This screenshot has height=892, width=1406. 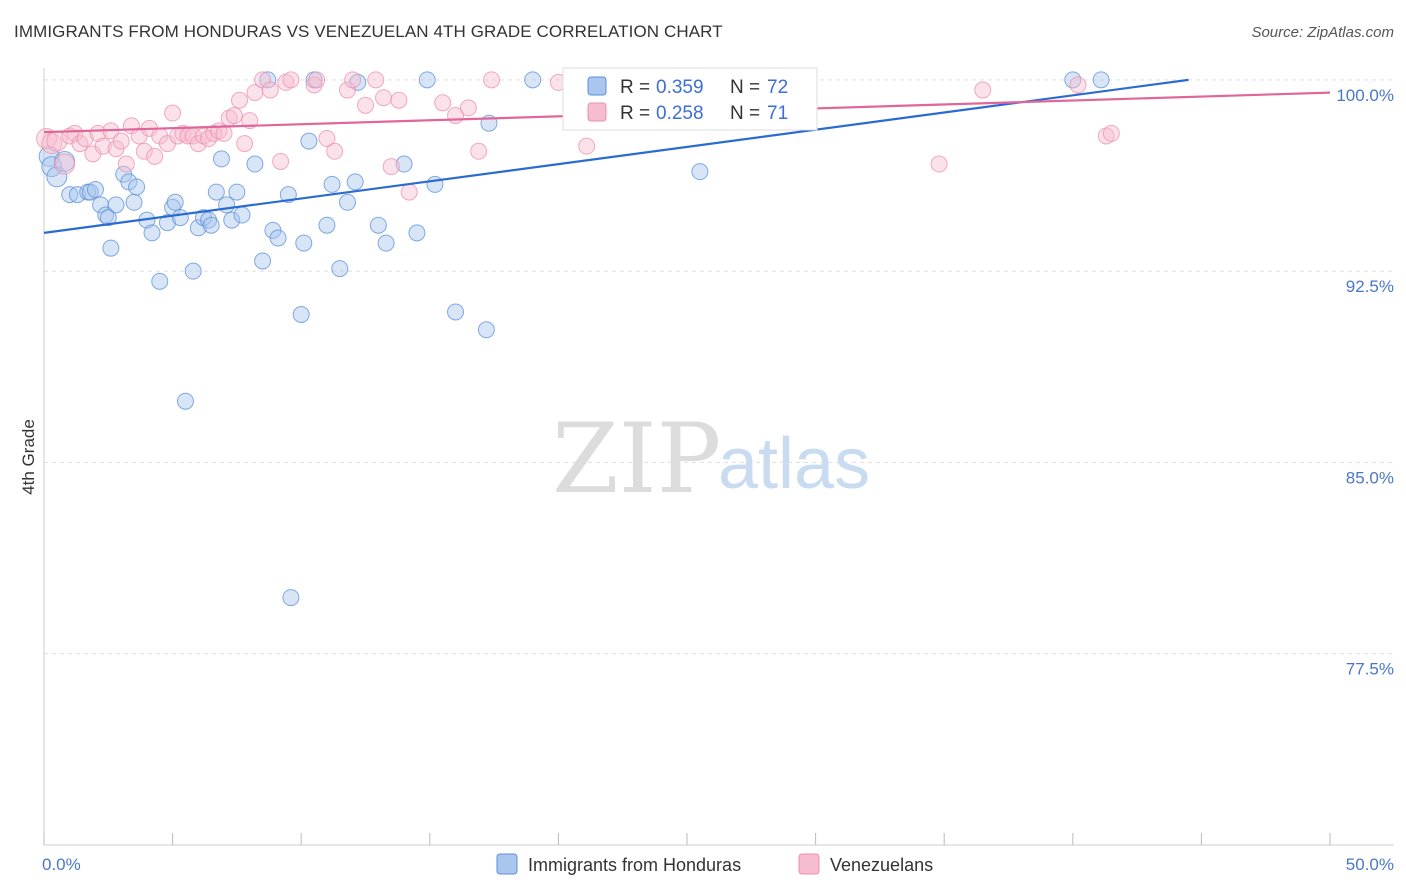 What do you see at coordinates (597, 112) in the screenshot?
I see `legend-swatch-venezuelans` at bounding box center [597, 112].